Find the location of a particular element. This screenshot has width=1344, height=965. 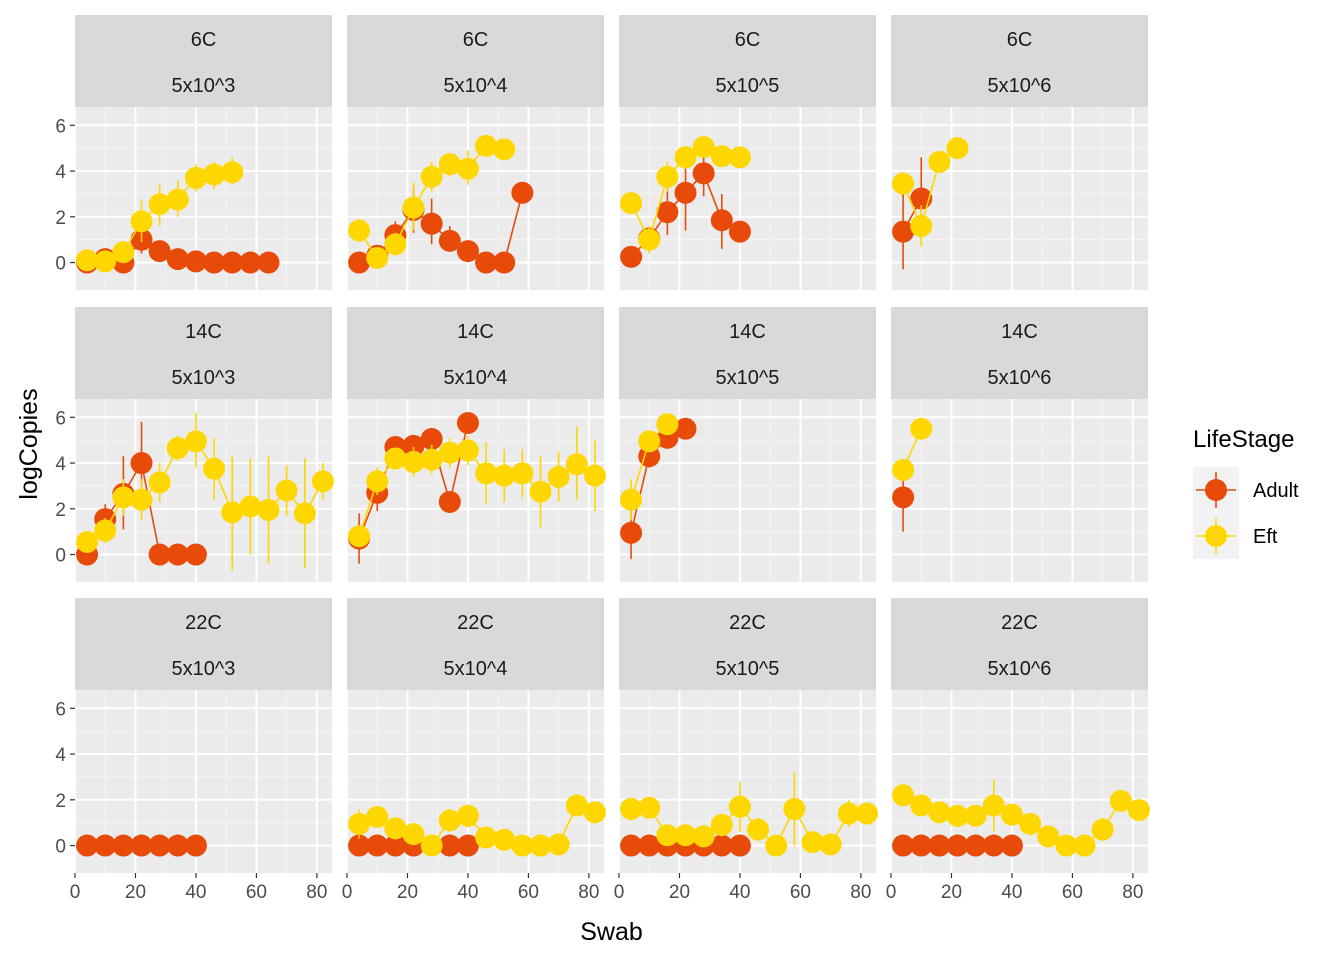

legend: LifeStage Adult Eft is located at coordinates (1246, 492).